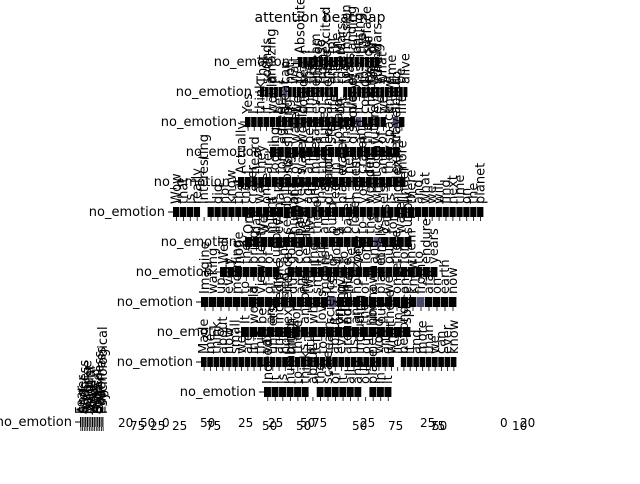 Image resolution: width=640 pixels, height=484 pixels. I want to click on token-label: Indeed, so click(268, 361).